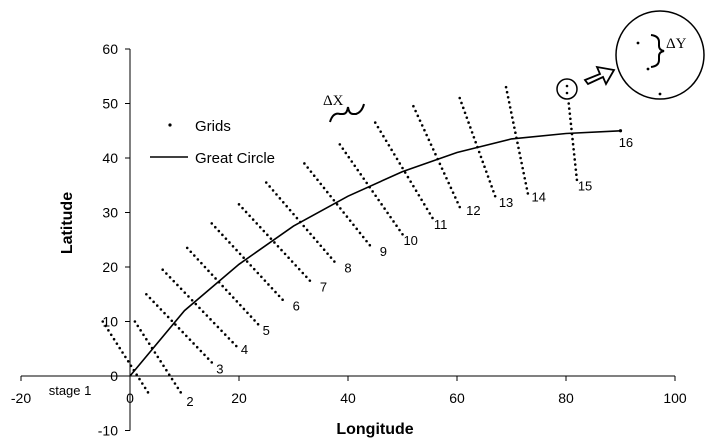  What do you see at coordinates (626, 142) in the screenshot?
I see `stage-label: 16` at bounding box center [626, 142].